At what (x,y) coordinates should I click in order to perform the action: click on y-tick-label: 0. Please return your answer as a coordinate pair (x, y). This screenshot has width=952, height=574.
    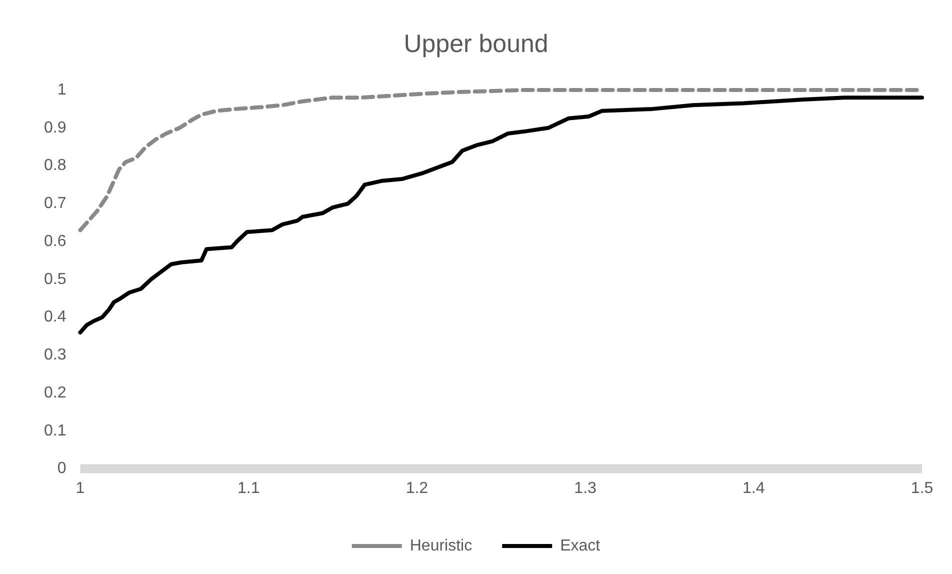
    Looking at the image, I should click on (61, 469).